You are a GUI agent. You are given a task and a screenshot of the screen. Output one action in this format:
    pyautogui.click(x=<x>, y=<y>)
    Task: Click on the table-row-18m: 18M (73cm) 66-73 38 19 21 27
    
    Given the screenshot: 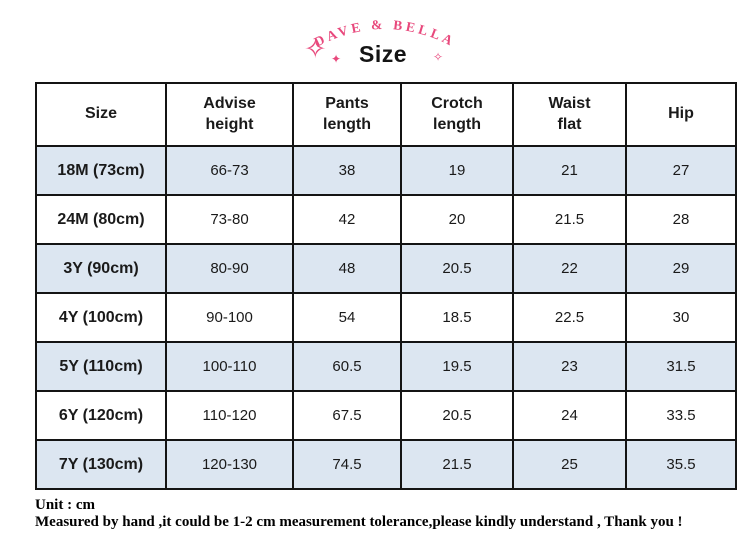 What is the action you would take?
    pyautogui.click(x=386, y=170)
    